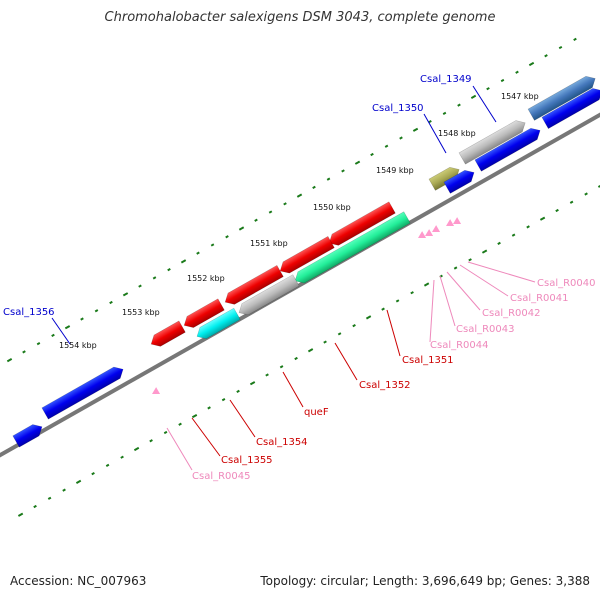 Image resolution: width=600 pixels, height=600 pixels. I want to click on gene-label-csal-r0041: Csal_R0041, so click(539, 298).